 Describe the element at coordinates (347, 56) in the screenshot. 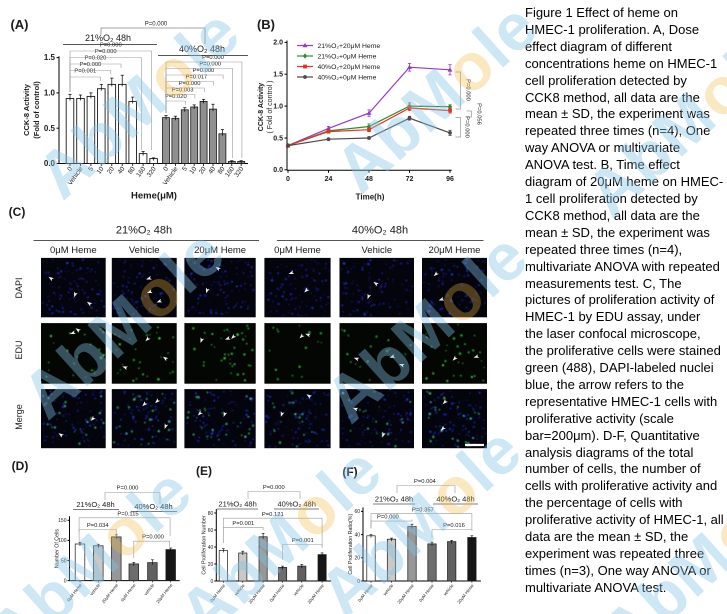

I see `svg-text: 21%O₂+0μM Heme` at that location.